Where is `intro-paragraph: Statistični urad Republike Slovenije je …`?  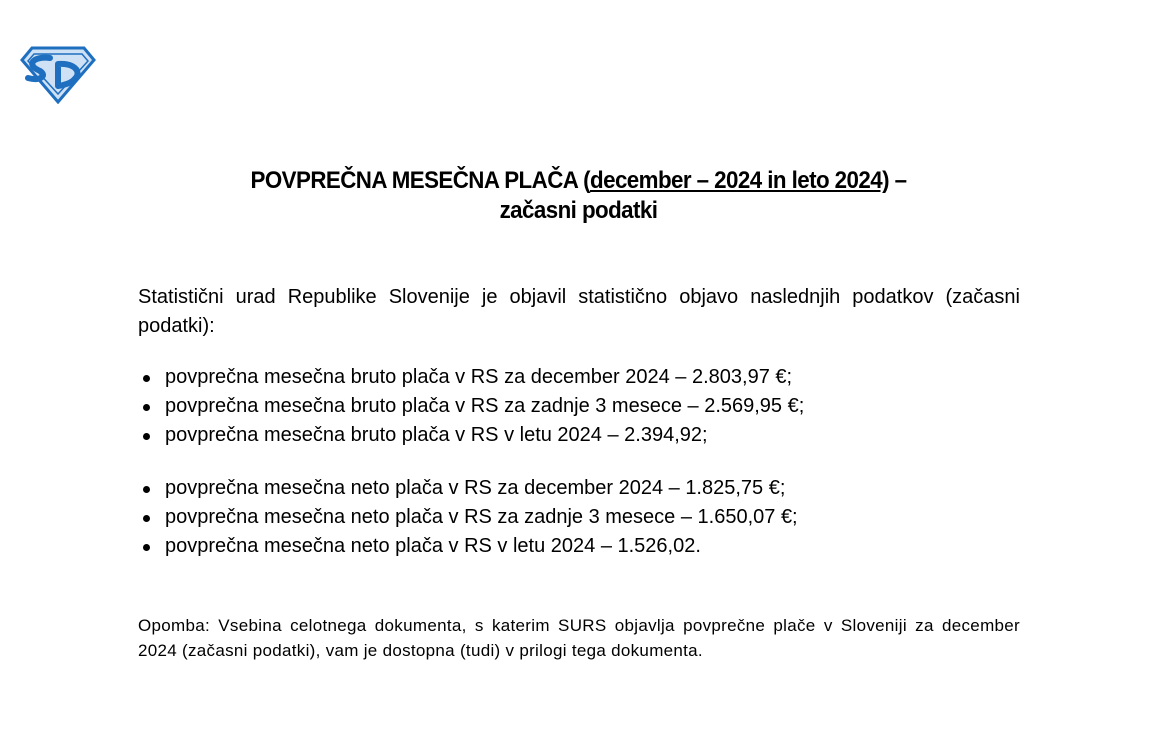 intro-paragraph: Statistični urad Republike Slovenije je … is located at coordinates (579, 311).